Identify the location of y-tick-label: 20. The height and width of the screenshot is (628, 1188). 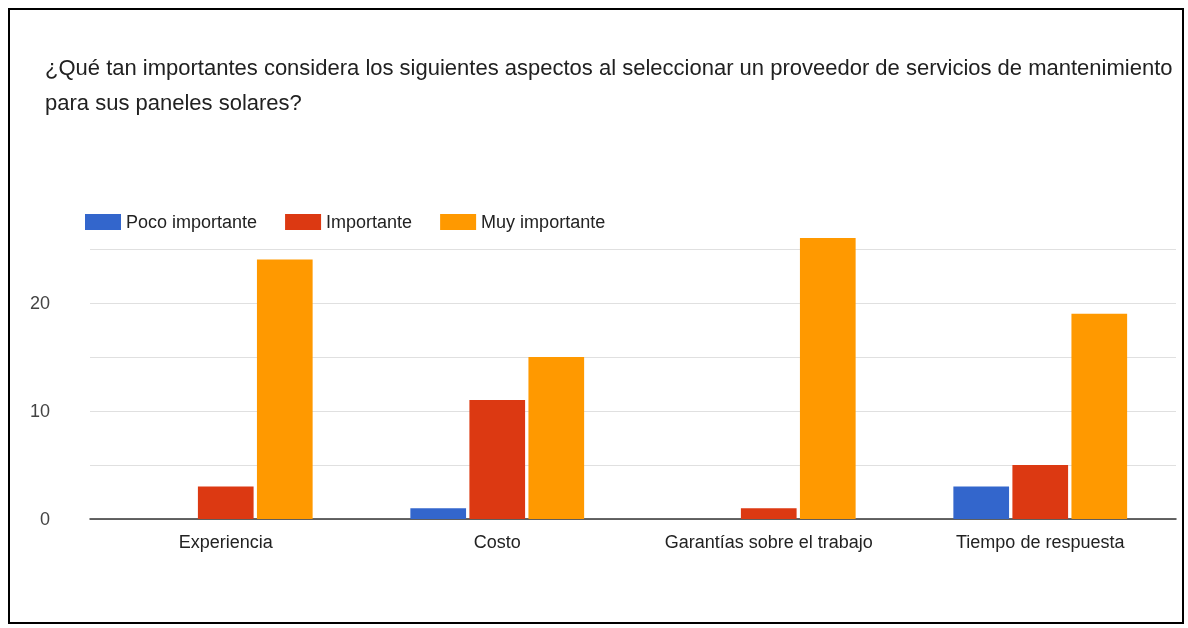
(39, 302).